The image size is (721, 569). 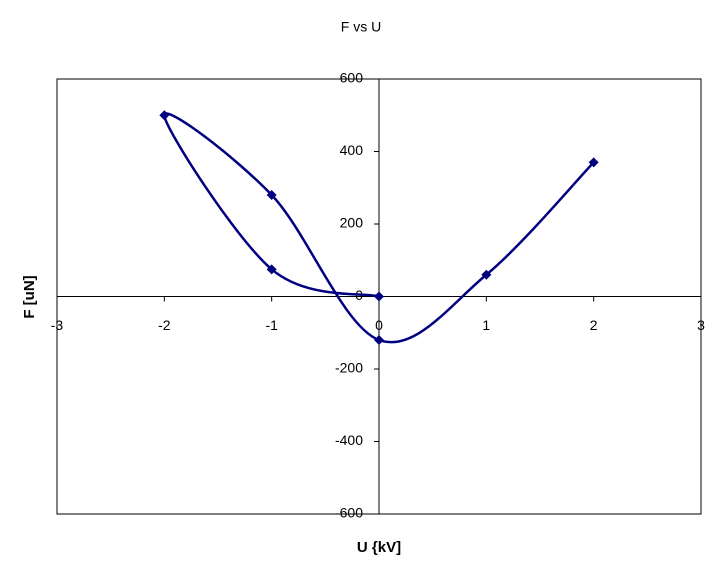 What do you see at coordinates (57, 325) in the screenshot?
I see `x-tick-label: -3` at bounding box center [57, 325].